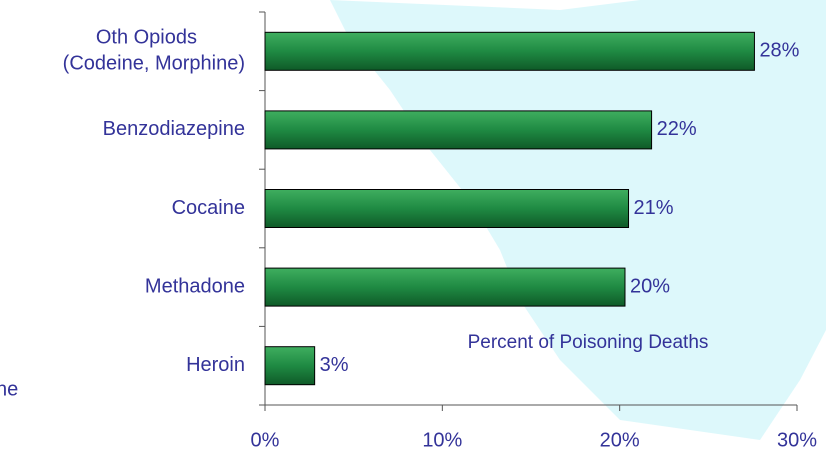  Describe the element at coordinates (620, 439) in the screenshot. I see `x-tick-label: 20%` at that location.